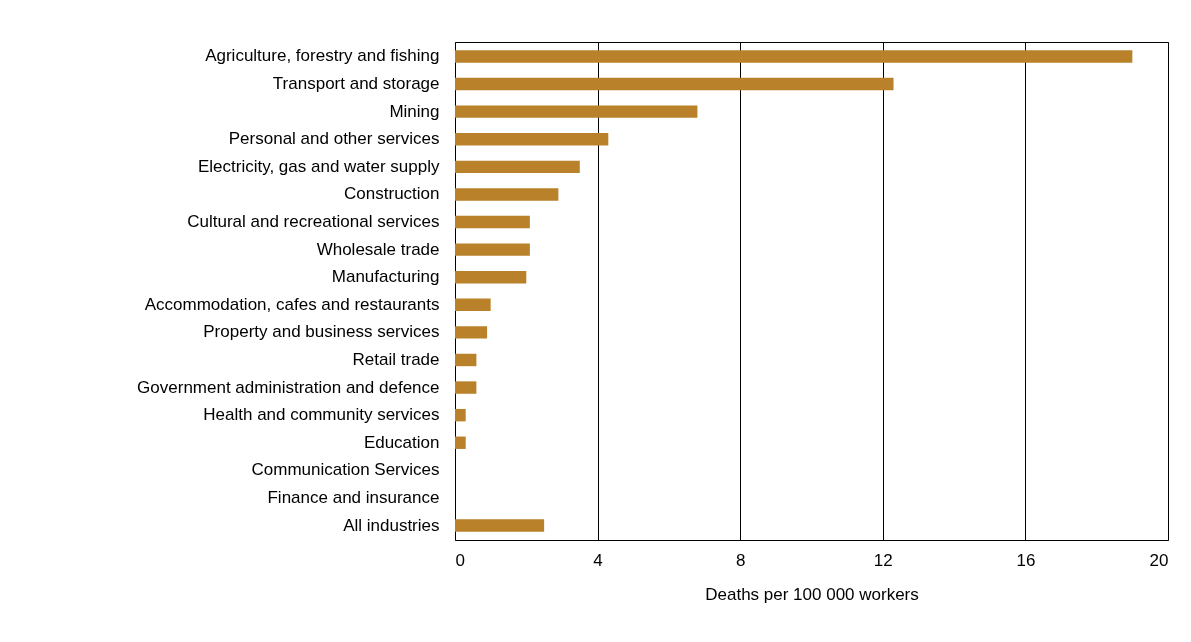  I want to click on y-tick-label: Manufacturing, so click(385, 277).